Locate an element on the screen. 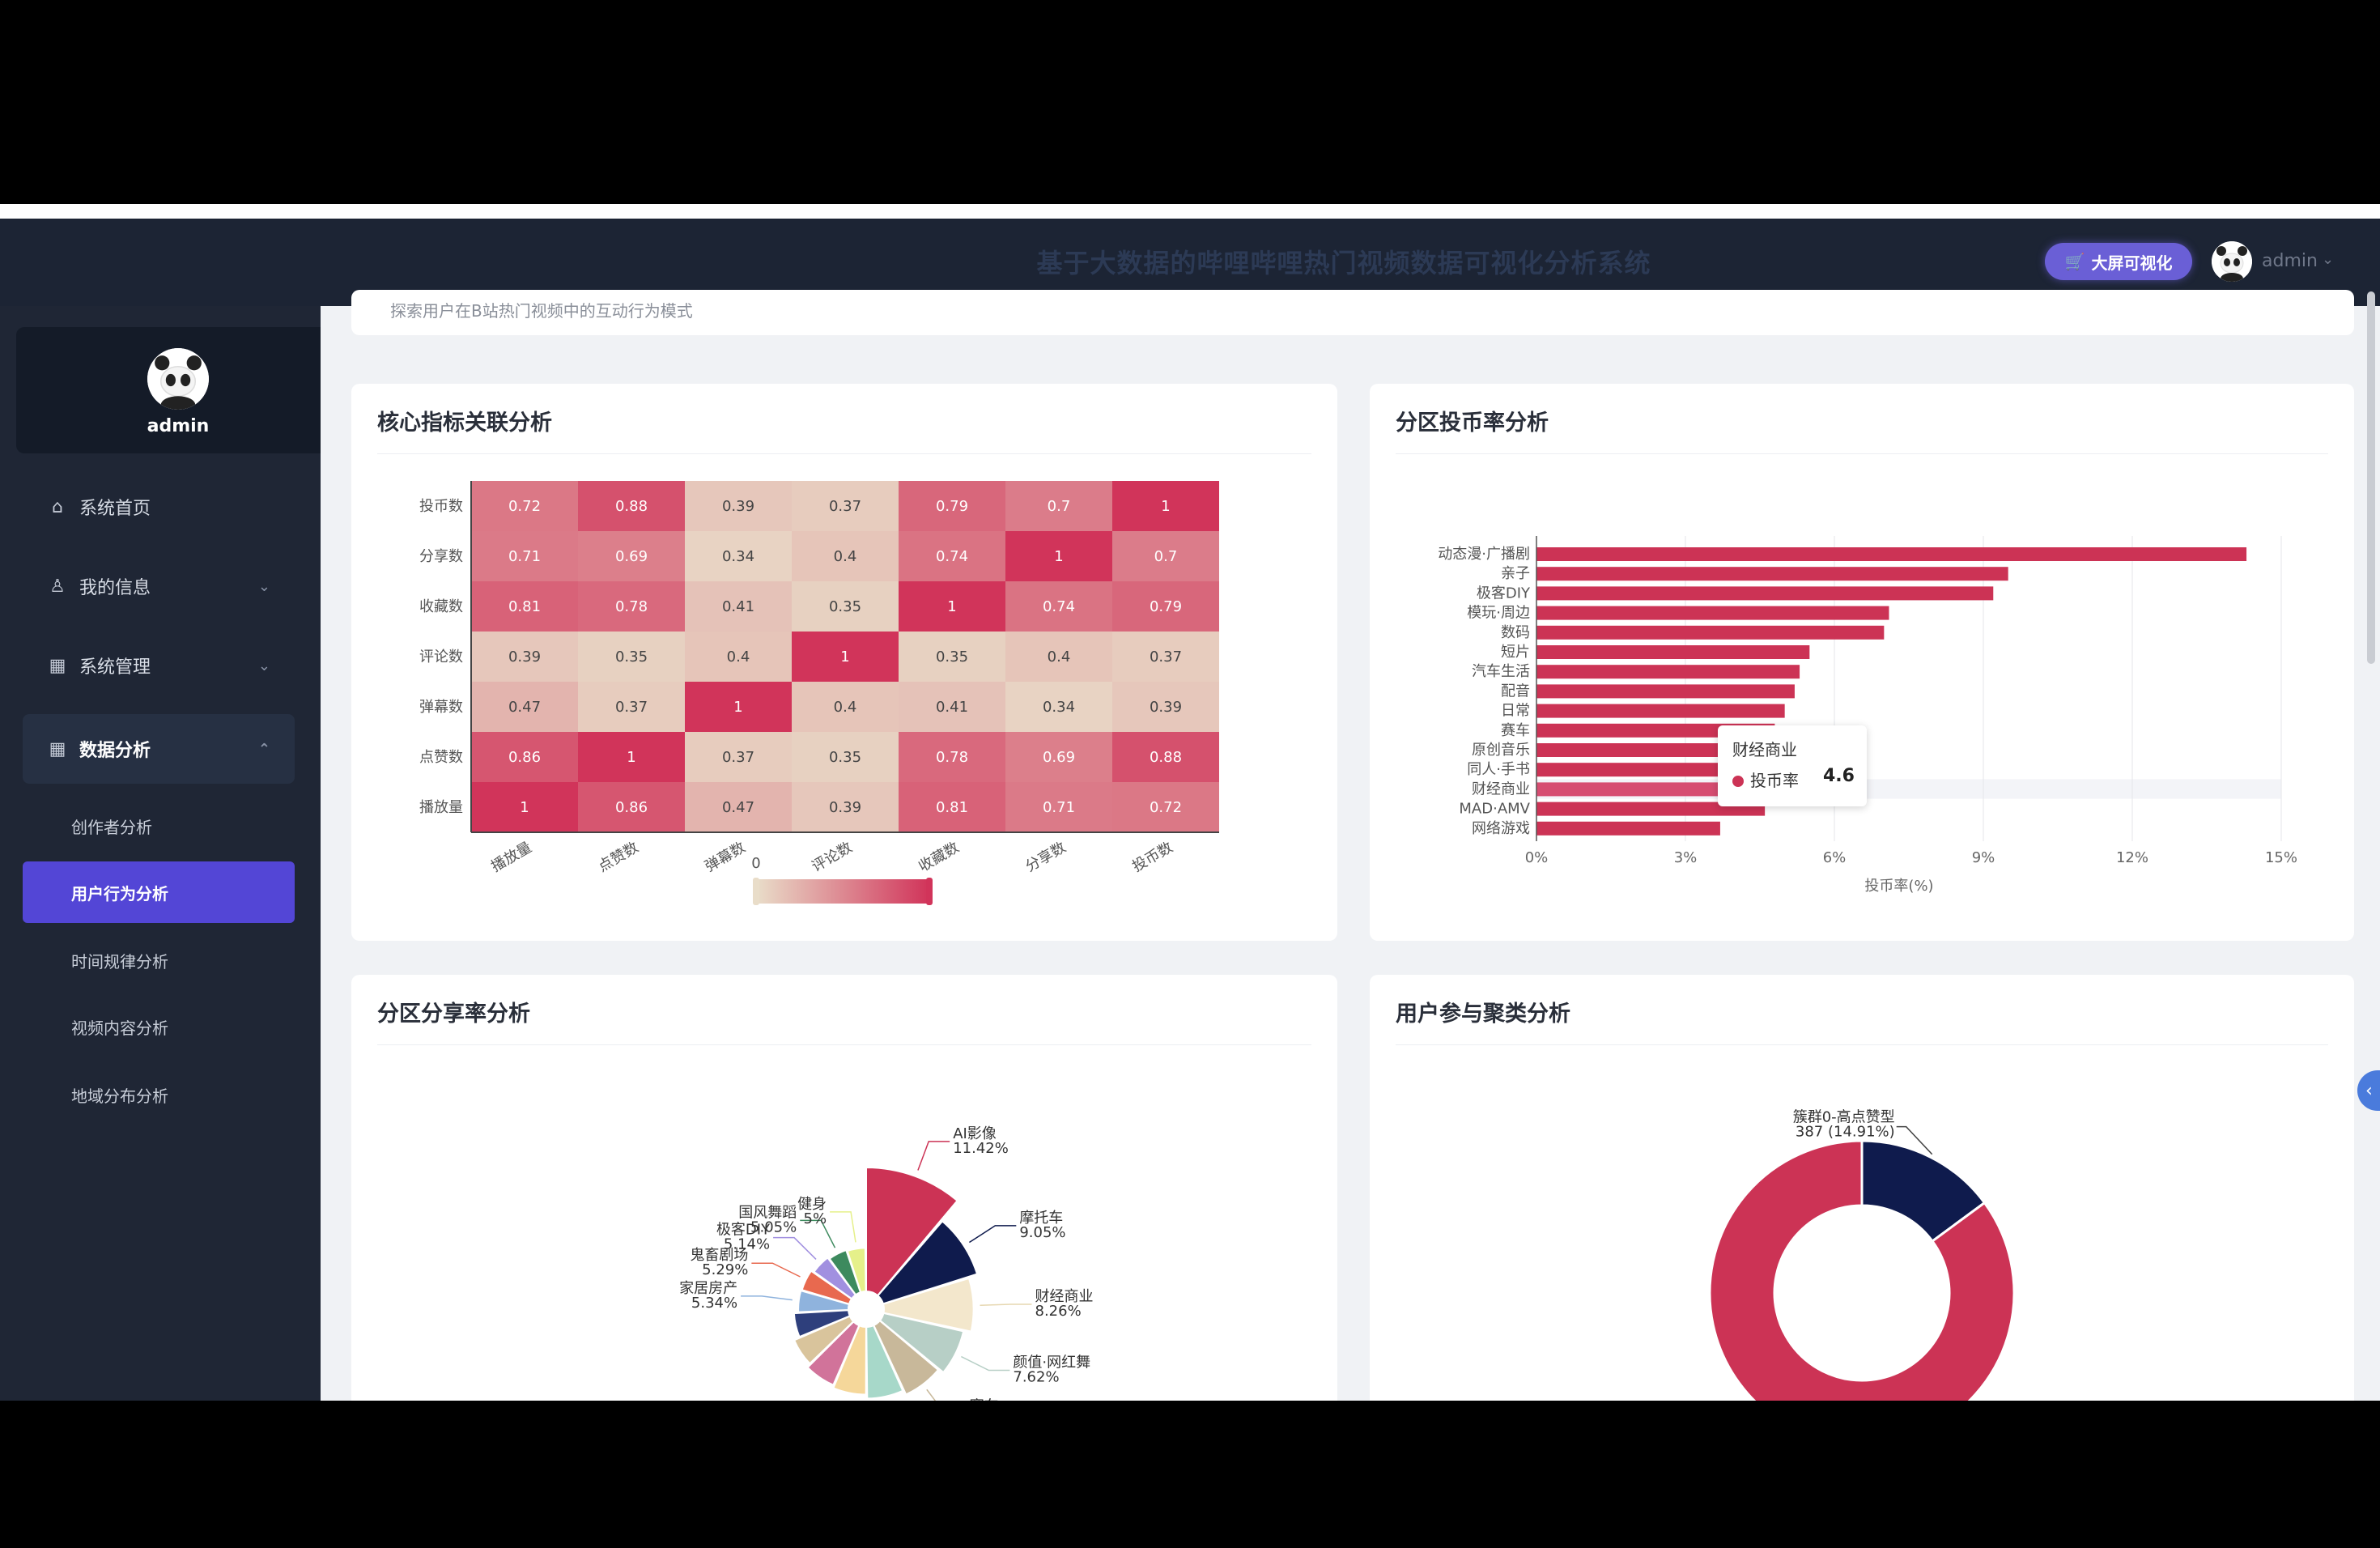  vertical-scrollbar is located at coordinates (2371, 478).